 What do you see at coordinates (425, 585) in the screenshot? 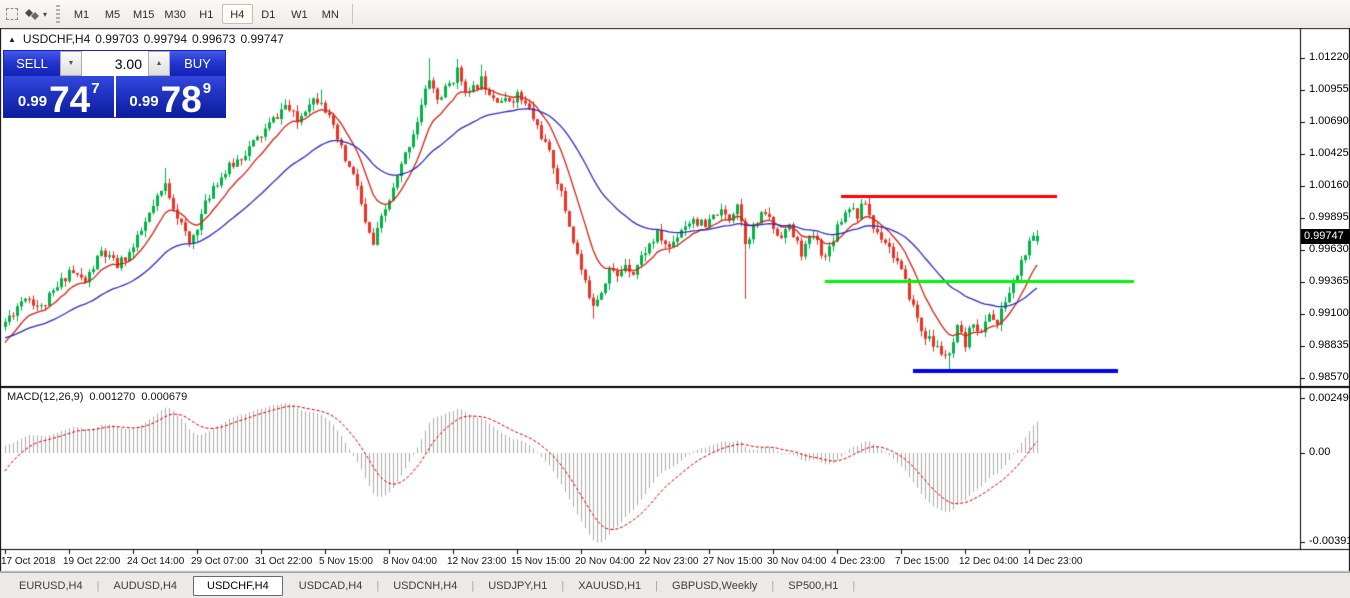
I see `tab-usdcnh-h4: USDCNH,H4` at bounding box center [425, 585].